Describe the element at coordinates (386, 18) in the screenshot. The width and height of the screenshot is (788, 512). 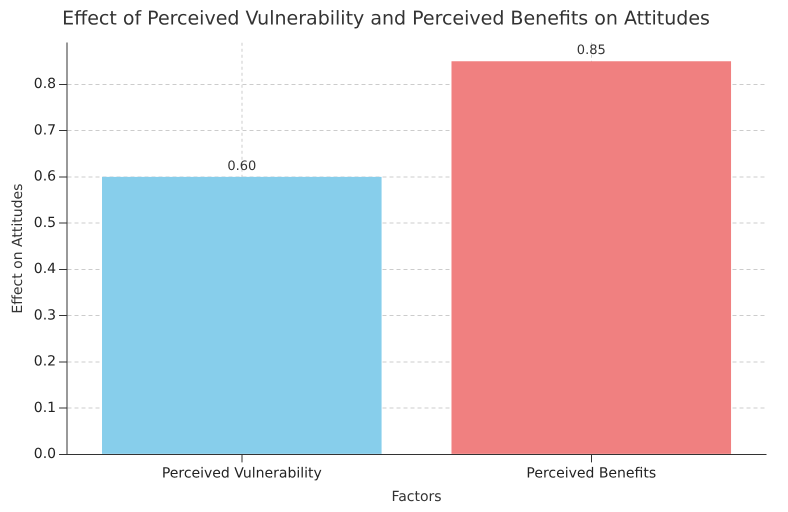
I see `chart-title: Effect of Perceived Vulnerability and Perceived Benefits on Attitudes` at that location.